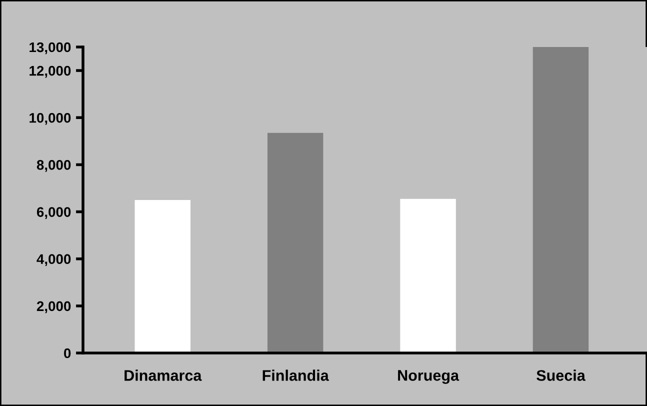 Image resolution: width=647 pixels, height=406 pixels. Describe the element at coordinates (50, 72) in the screenshot. I see `y-tick-label: 12,000` at that location.